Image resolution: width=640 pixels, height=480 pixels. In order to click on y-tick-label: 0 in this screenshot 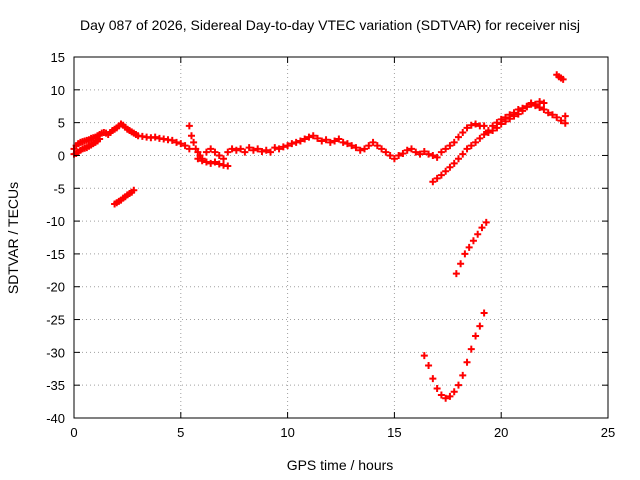, I will do `click(61, 155)`.